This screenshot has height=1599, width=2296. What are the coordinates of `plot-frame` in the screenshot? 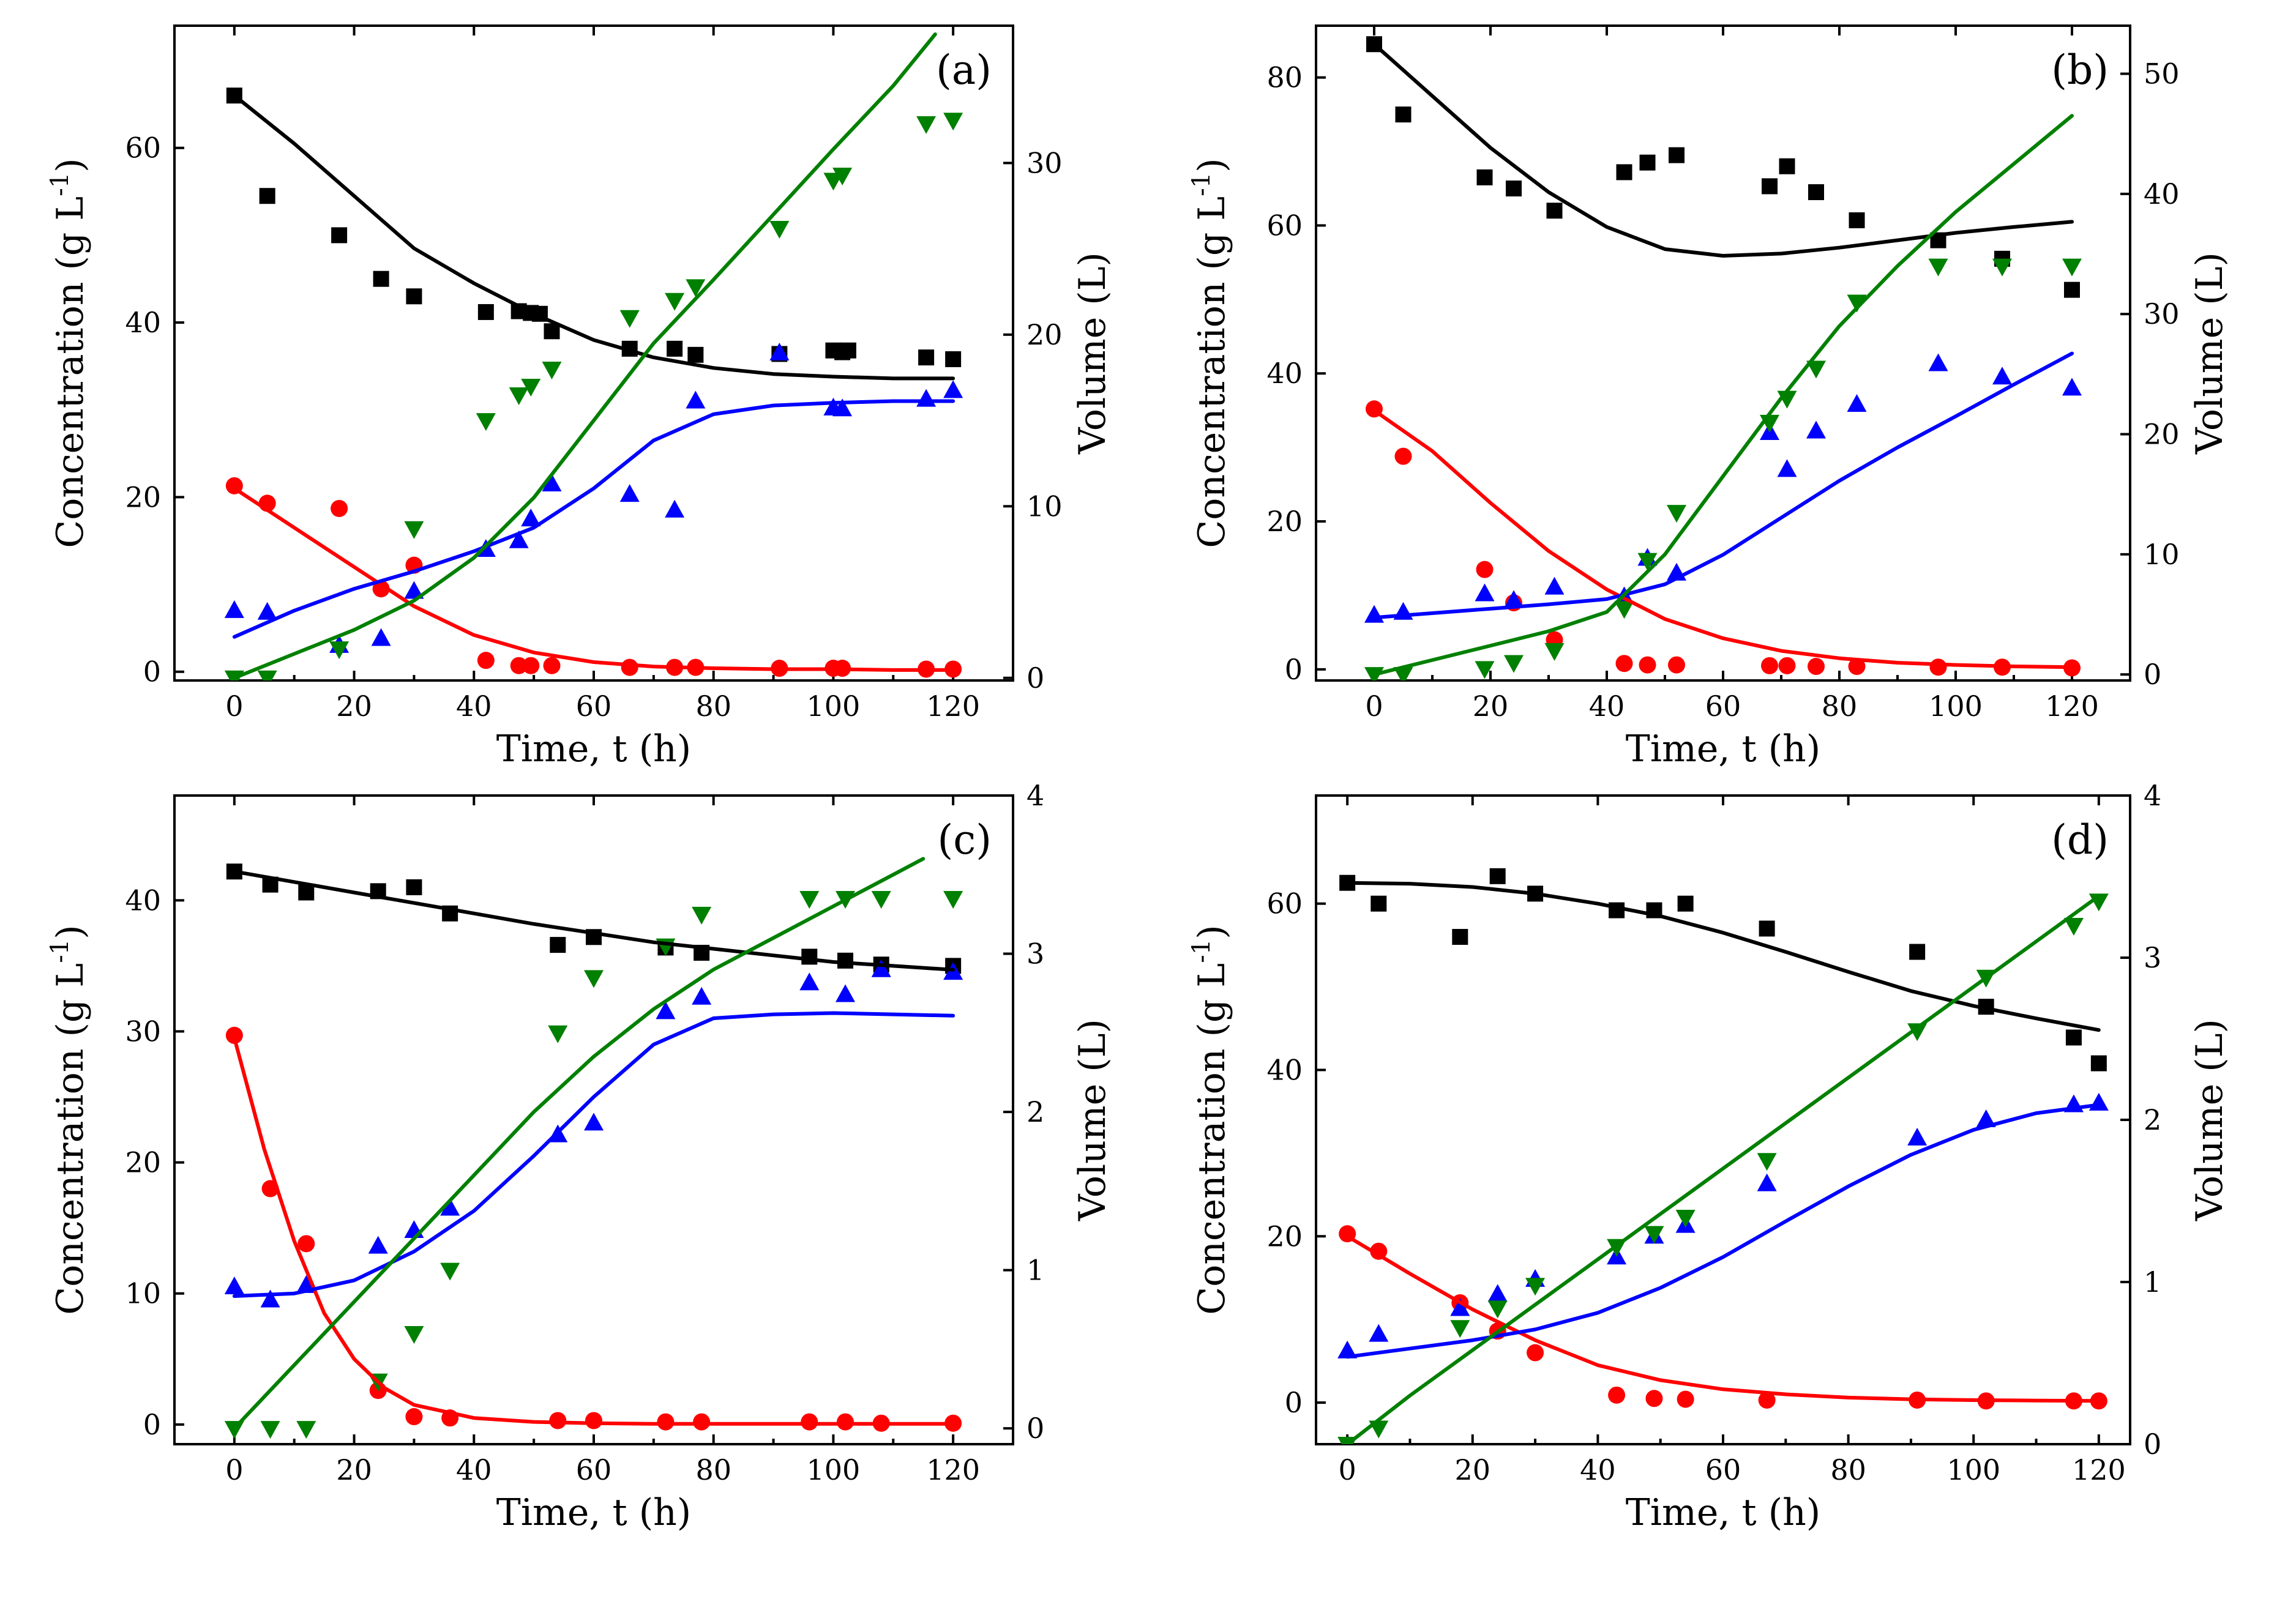 It's located at (1723, 353).